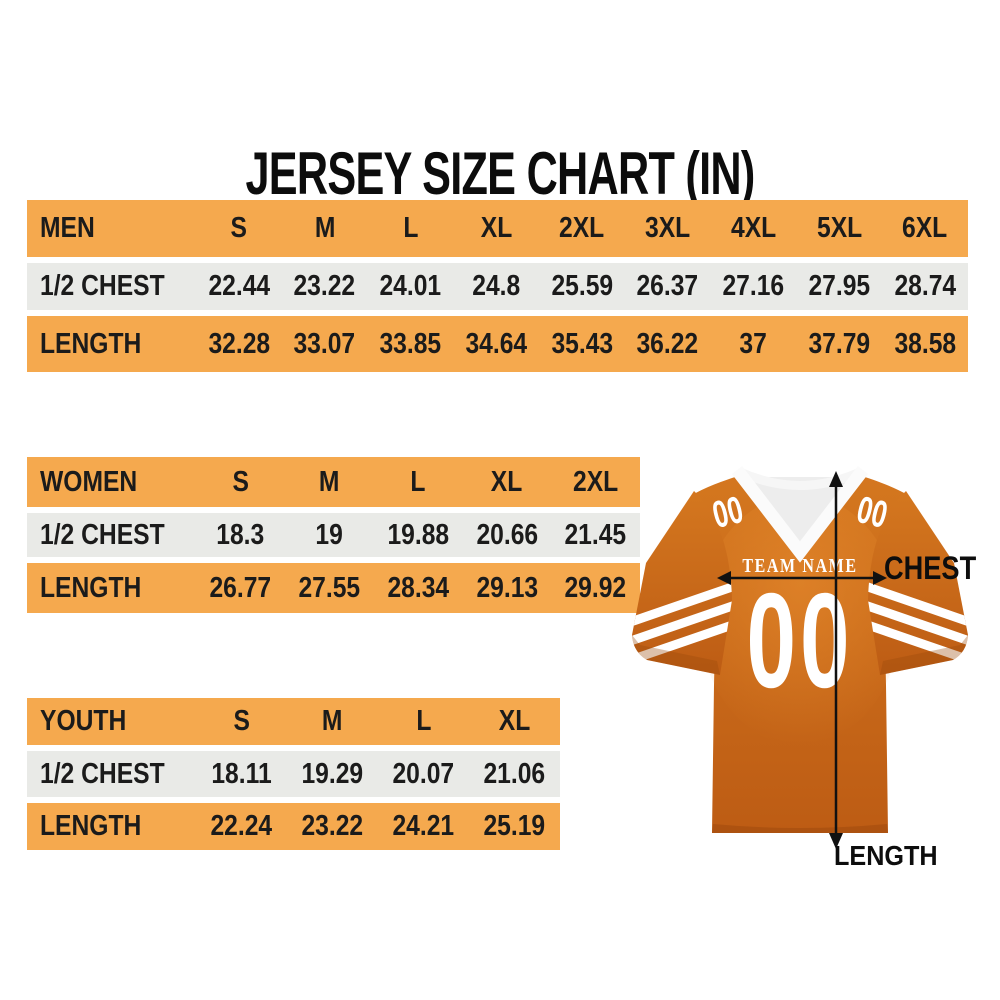  I want to click on size-header-row: YOUTH S M L XL, so click(293, 721).